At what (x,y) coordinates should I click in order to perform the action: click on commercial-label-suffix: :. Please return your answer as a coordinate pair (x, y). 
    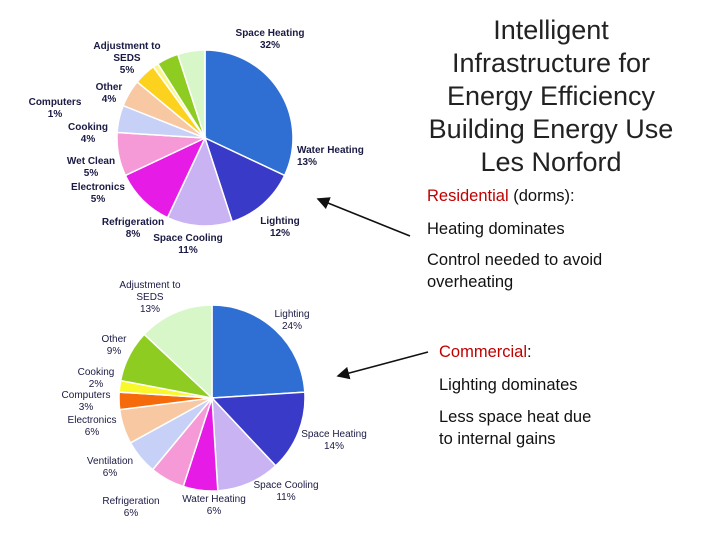
    Looking at the image, I should click on (529, 352).